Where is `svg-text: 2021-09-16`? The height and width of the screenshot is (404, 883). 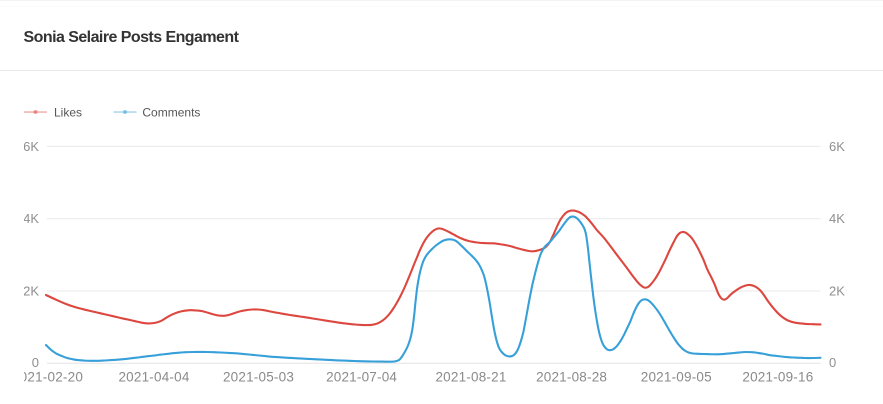
svg-text: 2021-09-16 is located at coordinates (777, 376).